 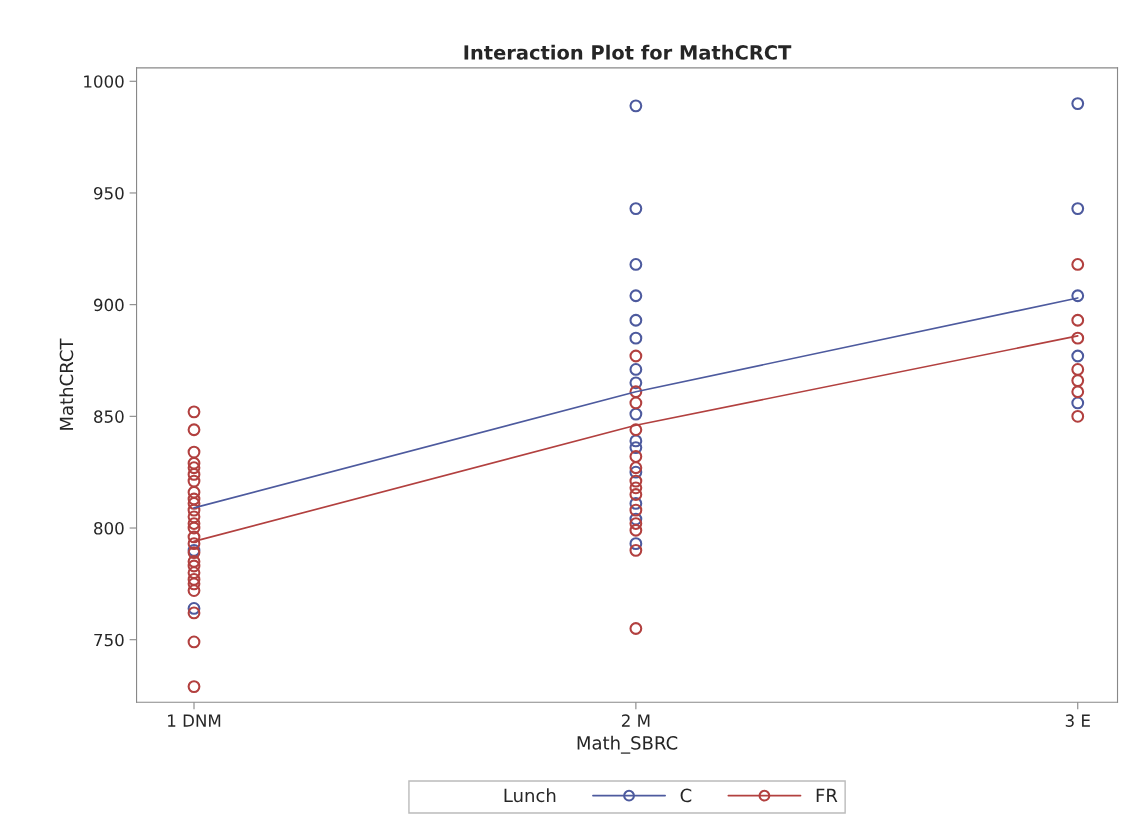 What do you see at coordinates (104, 81) in the screenshot?
I see `y-tick-label: 1000` at bounding box center [104, 81].